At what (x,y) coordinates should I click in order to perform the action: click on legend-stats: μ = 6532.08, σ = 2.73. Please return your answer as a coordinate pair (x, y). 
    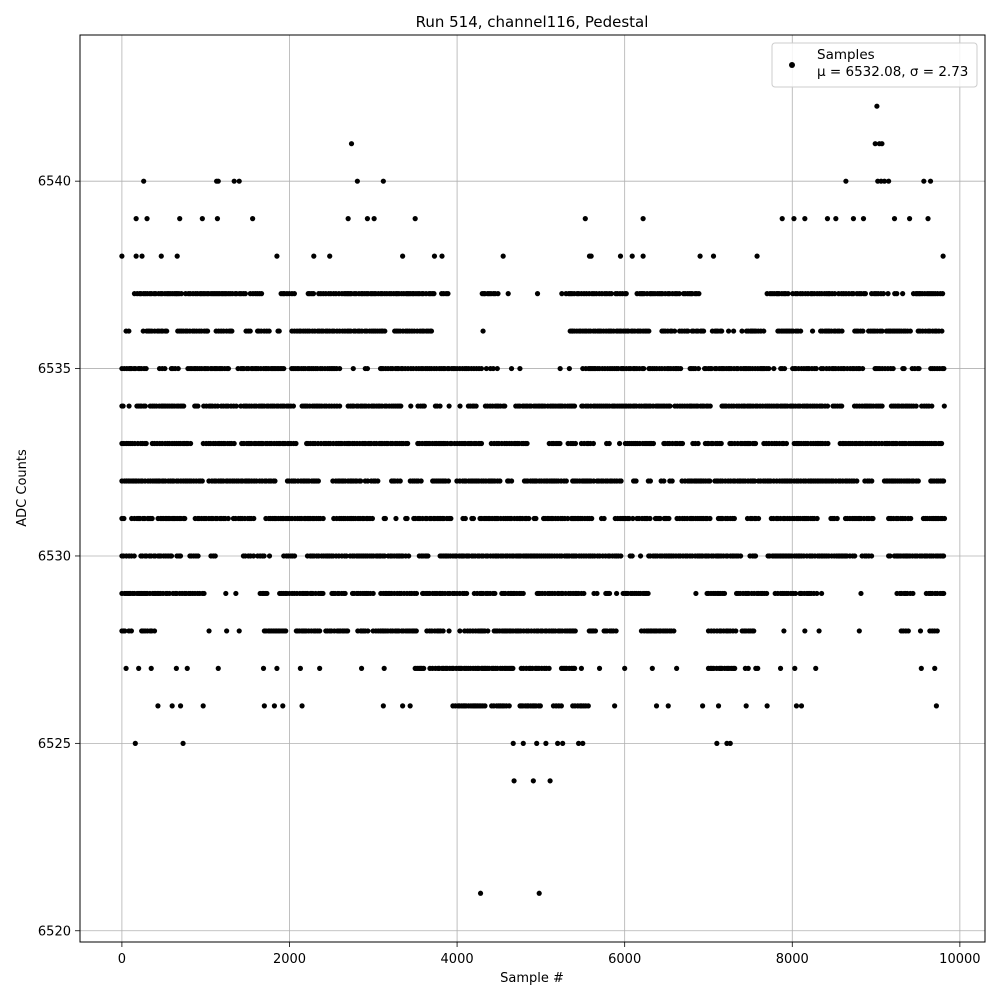
    Looking at the image, I should click on (892, 72).